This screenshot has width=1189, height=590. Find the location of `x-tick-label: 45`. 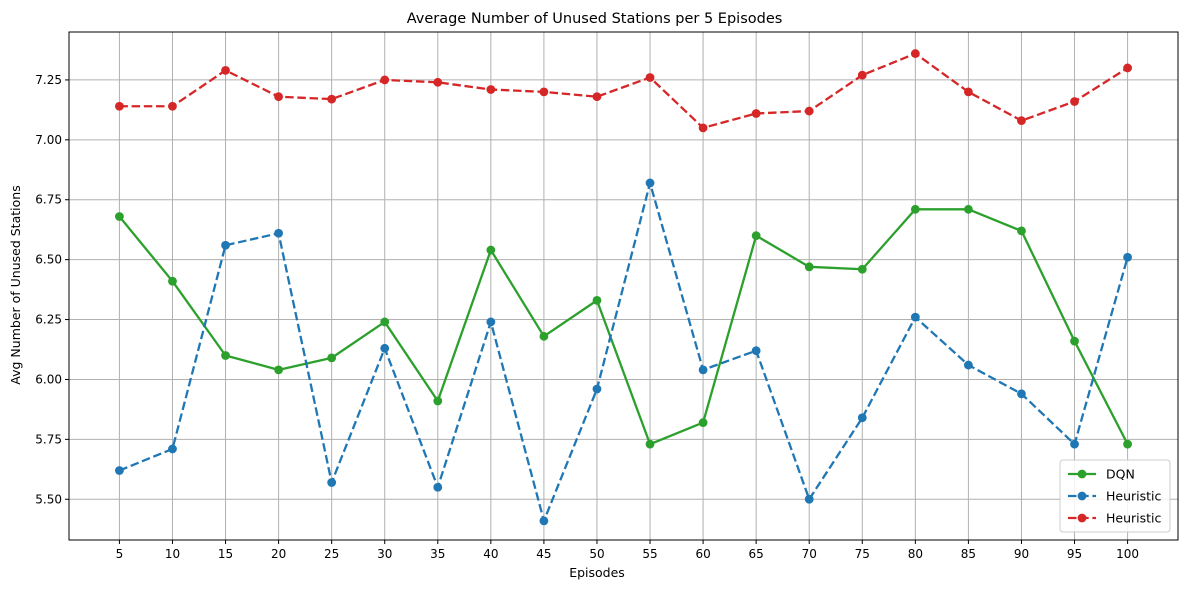

x-tick-label: 45 is located at coordinates (543, 554).